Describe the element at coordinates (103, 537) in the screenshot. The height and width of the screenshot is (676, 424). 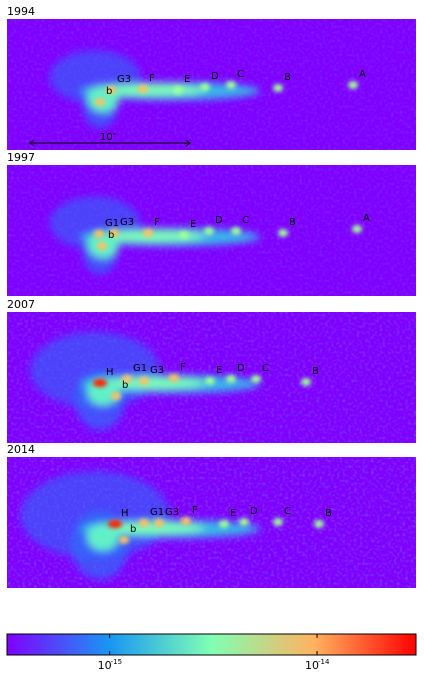
I see `jet-base` at that location.